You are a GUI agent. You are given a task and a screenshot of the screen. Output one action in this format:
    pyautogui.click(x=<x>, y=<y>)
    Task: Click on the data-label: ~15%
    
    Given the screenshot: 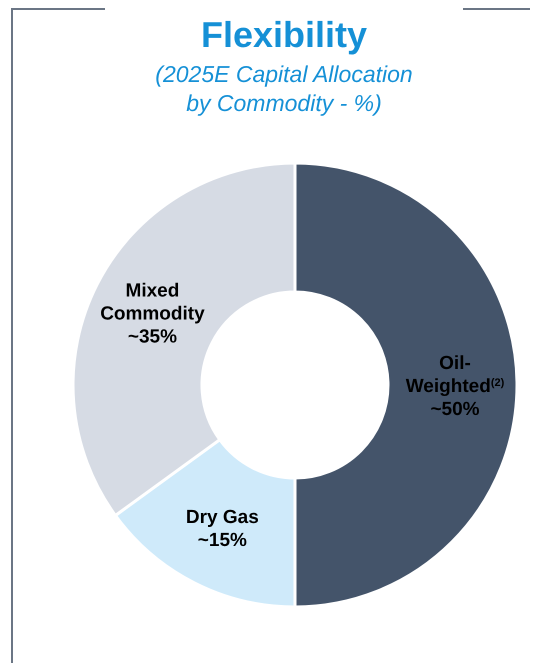 What is the action you would take?
    pyautogui.click(x=223, y=541)
    